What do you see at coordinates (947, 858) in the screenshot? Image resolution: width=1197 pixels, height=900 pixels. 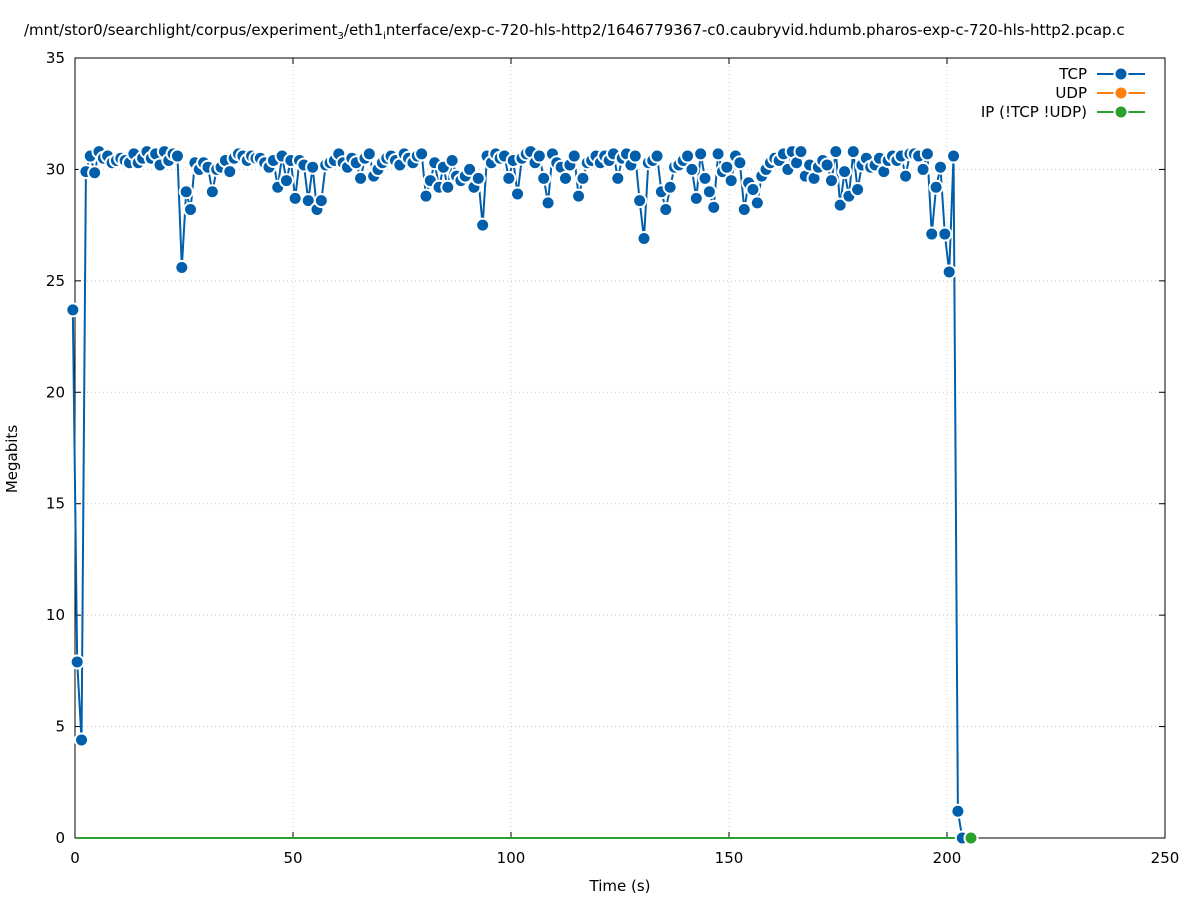 I see `x-tick-label: 200` at bounding box center [947, 858].